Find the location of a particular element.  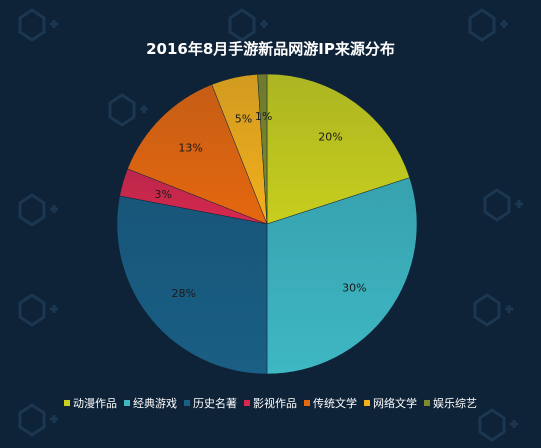

slice-label-2: 30% is located at coordinates (354, 287).